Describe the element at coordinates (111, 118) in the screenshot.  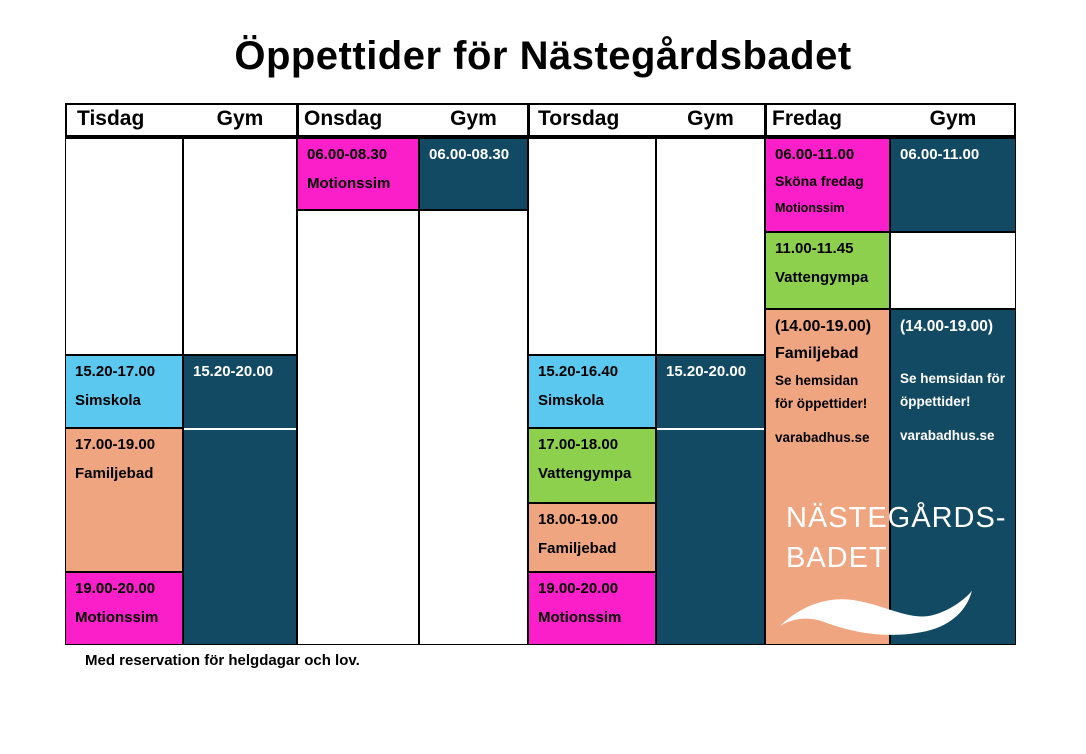
I see `column-header-tisdag: Tisdag` at that location.